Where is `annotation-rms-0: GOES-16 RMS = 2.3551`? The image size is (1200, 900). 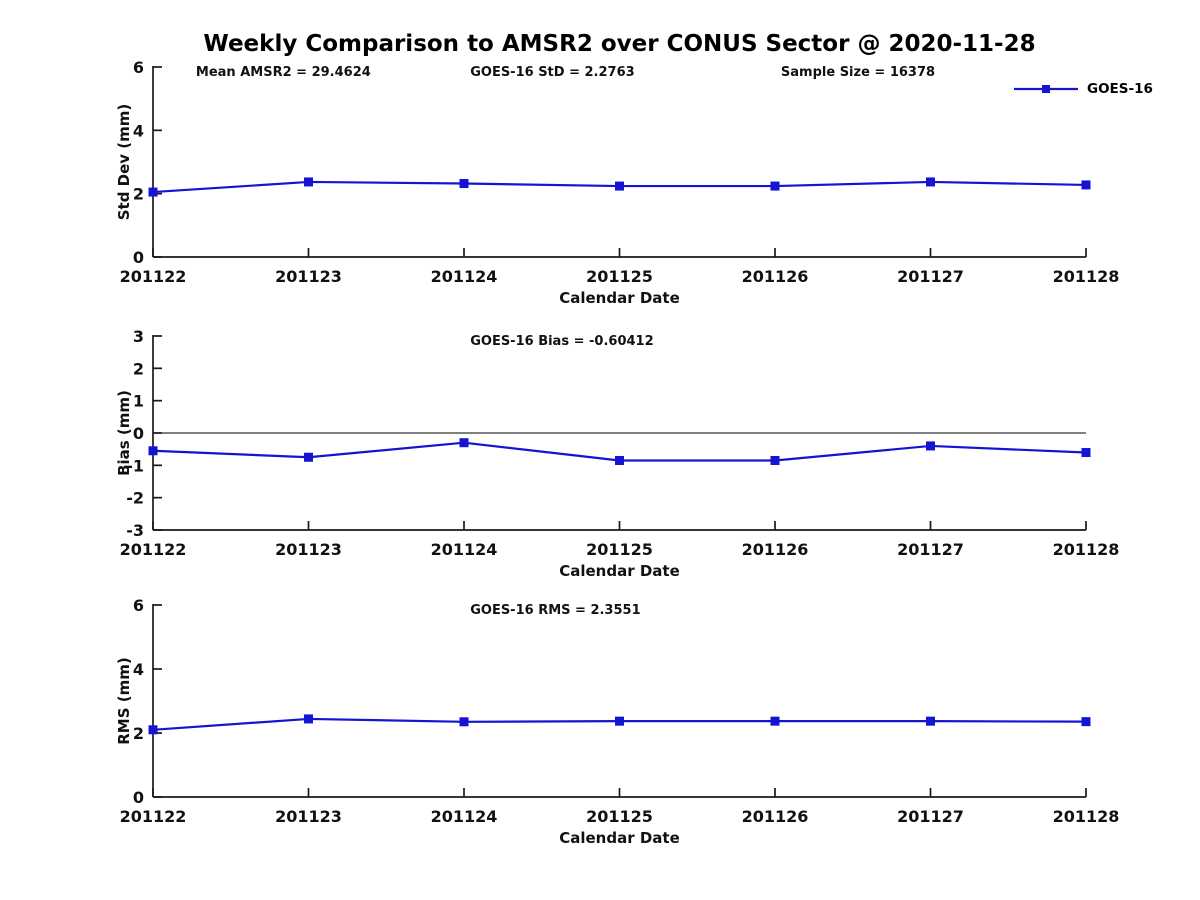 annotation-rms-0: GOES-16 RMS = 2.3551 is located at coordinates (555, 610).